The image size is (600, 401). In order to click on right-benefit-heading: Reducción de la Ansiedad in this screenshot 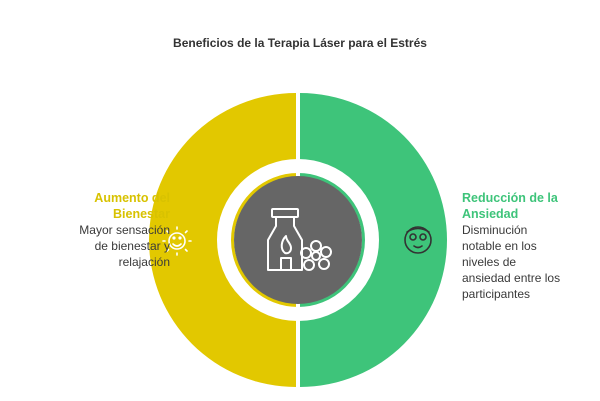, I will do `click(510, 206)`.